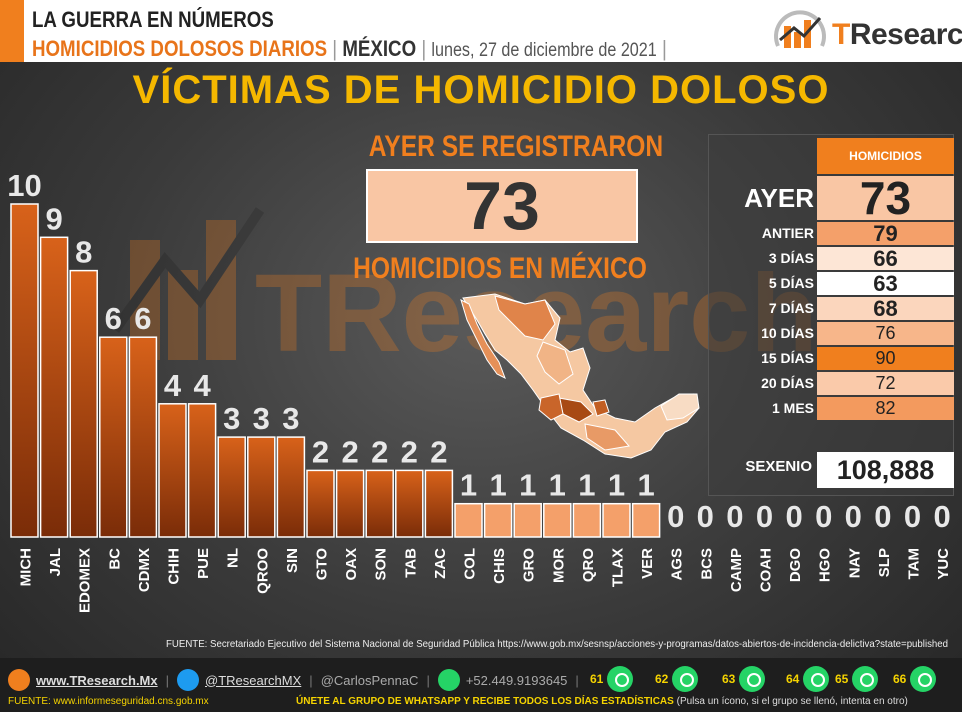  What do you see at coordinates (529, 565) in the screenshot?
I see `category-label: GRO` at bounding box center [529, 565].